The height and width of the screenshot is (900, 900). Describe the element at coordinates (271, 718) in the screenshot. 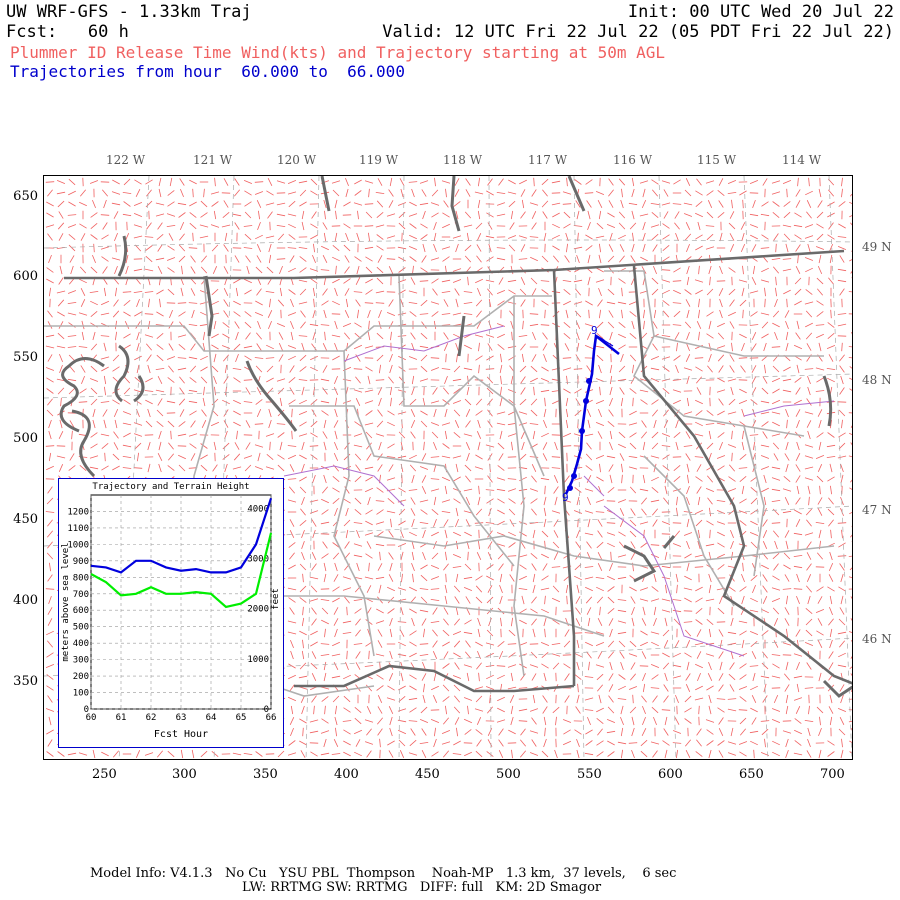

I see `inset-x-tick-label: 66` at that location.